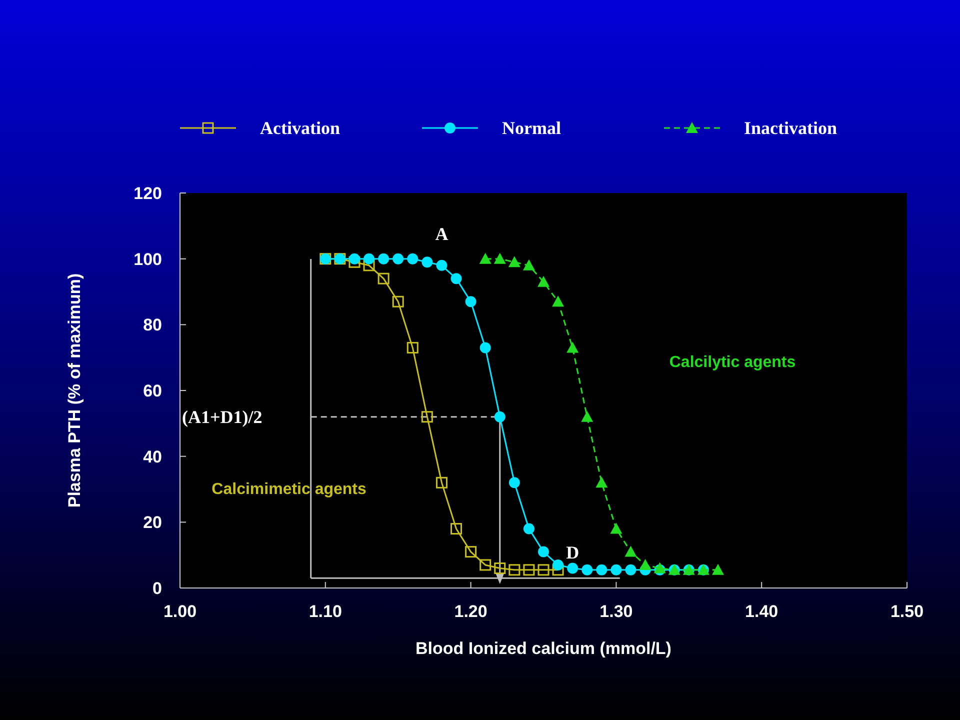  What do you see at coordinates (148, 259) in the screenshot?
I see `y-tick-label: 100` at bounding box center [148, 259].